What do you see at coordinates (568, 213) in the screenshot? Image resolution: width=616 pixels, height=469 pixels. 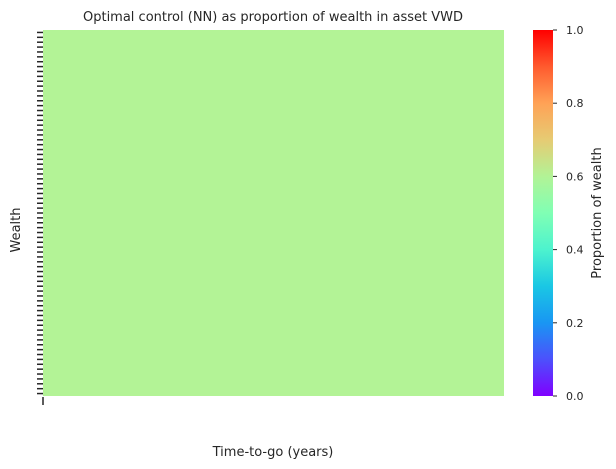 I see `colorbar-ticks: 0.0 0.2 0.4 0.6 0.8 1.0` at bounding box center [568, 213].